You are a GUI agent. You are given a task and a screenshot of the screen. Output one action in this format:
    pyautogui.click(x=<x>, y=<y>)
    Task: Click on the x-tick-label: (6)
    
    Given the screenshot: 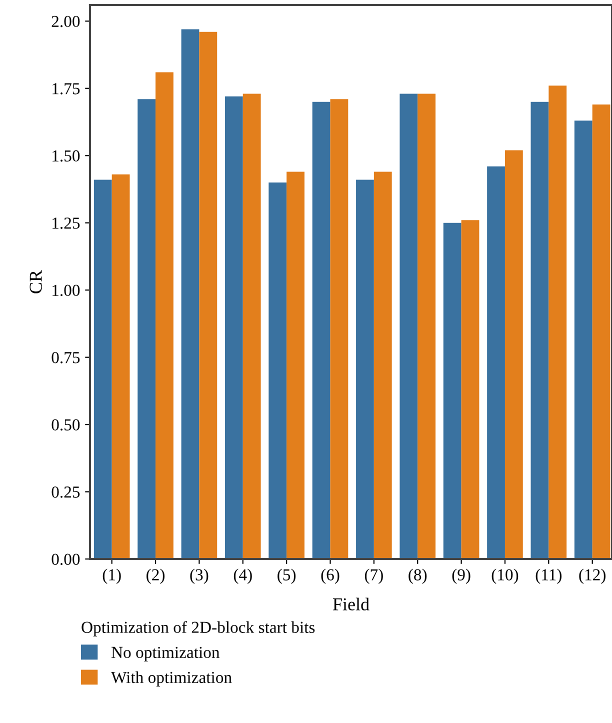 What is the action you would take?
    pyautogui.click(x=330, y=576)
    